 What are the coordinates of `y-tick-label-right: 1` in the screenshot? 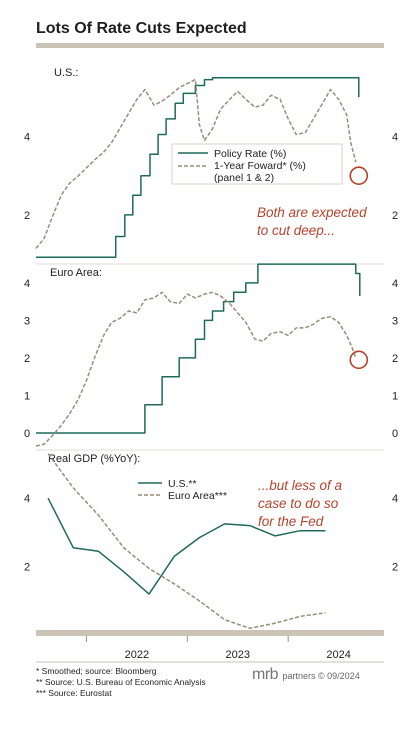 It's located at (395, 396).